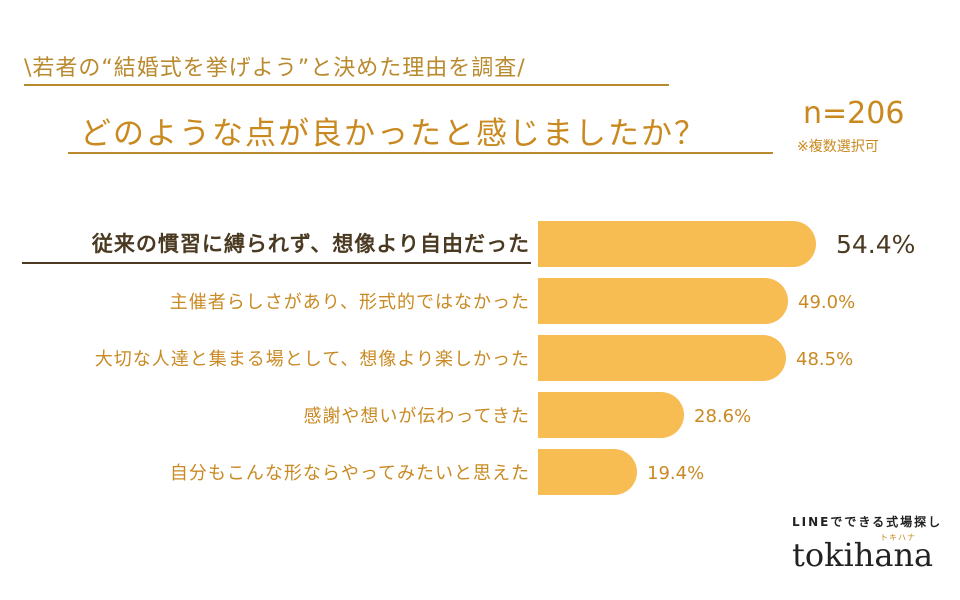 The width and height of the screenshot is (960, 600). I want to click on brand-logo: tokihana, so click(863, 555).